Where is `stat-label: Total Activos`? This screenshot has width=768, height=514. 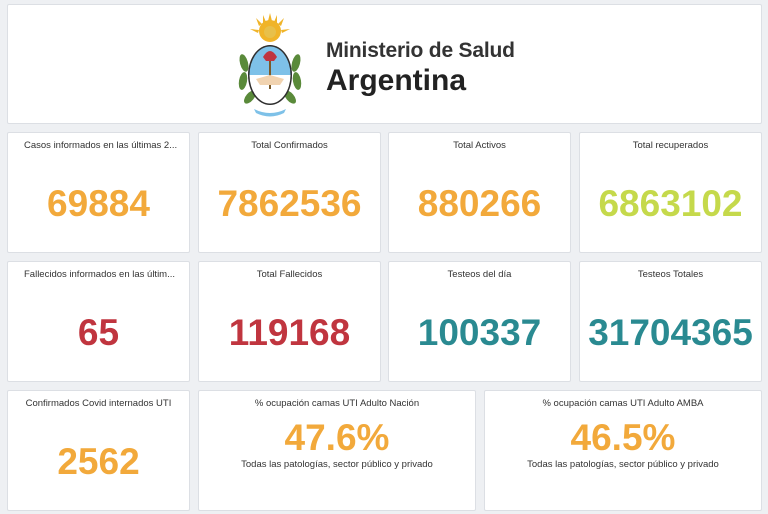
stat-label: Total Activos is located at coordinates (479, 145).